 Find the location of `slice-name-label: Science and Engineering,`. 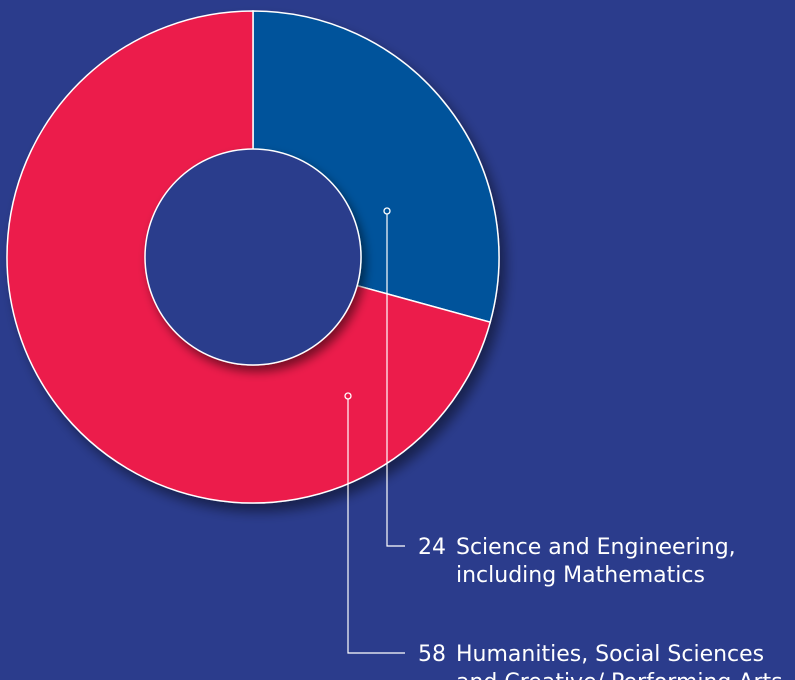

slice-name-label: Science and Engineering, is located at coordinates (596, 547).